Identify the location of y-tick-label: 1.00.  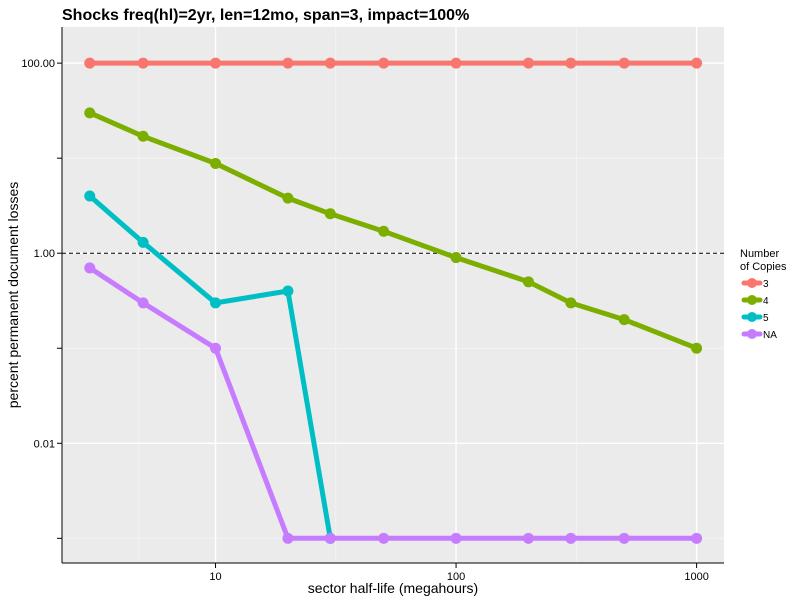
(44, 254).